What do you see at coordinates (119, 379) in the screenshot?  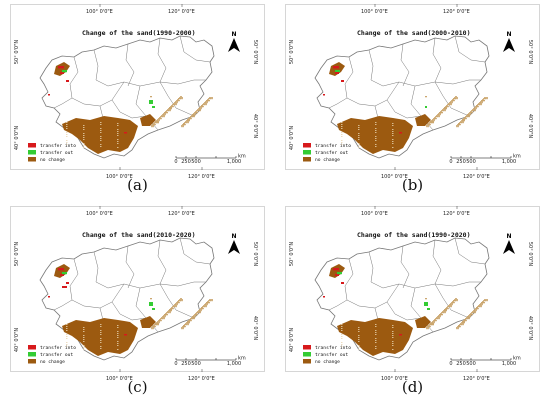 I see `bottom-longitude-label: 100° 0'0"E` at bounding box center [119, 379].